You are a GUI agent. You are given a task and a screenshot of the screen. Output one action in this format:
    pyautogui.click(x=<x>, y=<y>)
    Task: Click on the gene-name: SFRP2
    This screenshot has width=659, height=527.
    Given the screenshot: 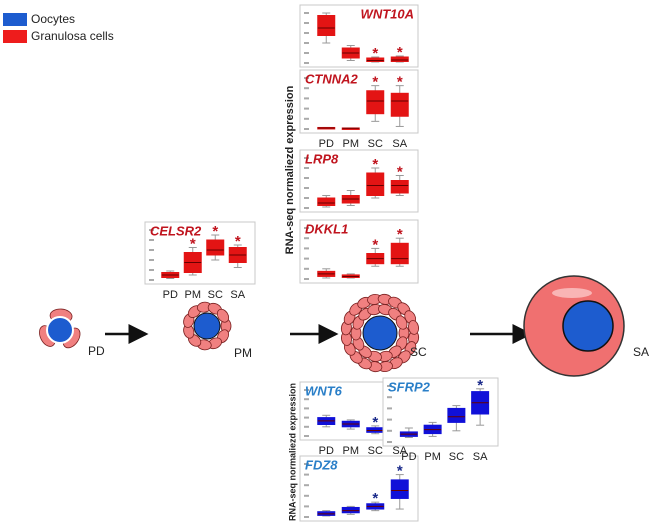 What is the action you would take?
    pyautogui.click(x=409, y=386)
    